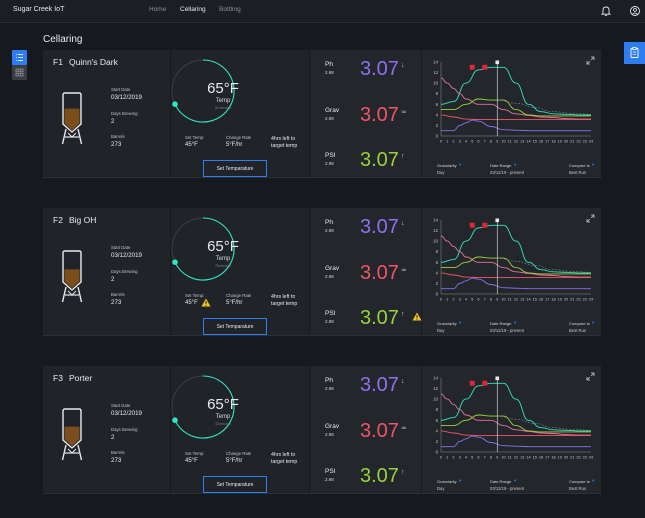 The image size is (645, 518). I want to click on metric-grav-baseline: 2.98, so click(329, 118).